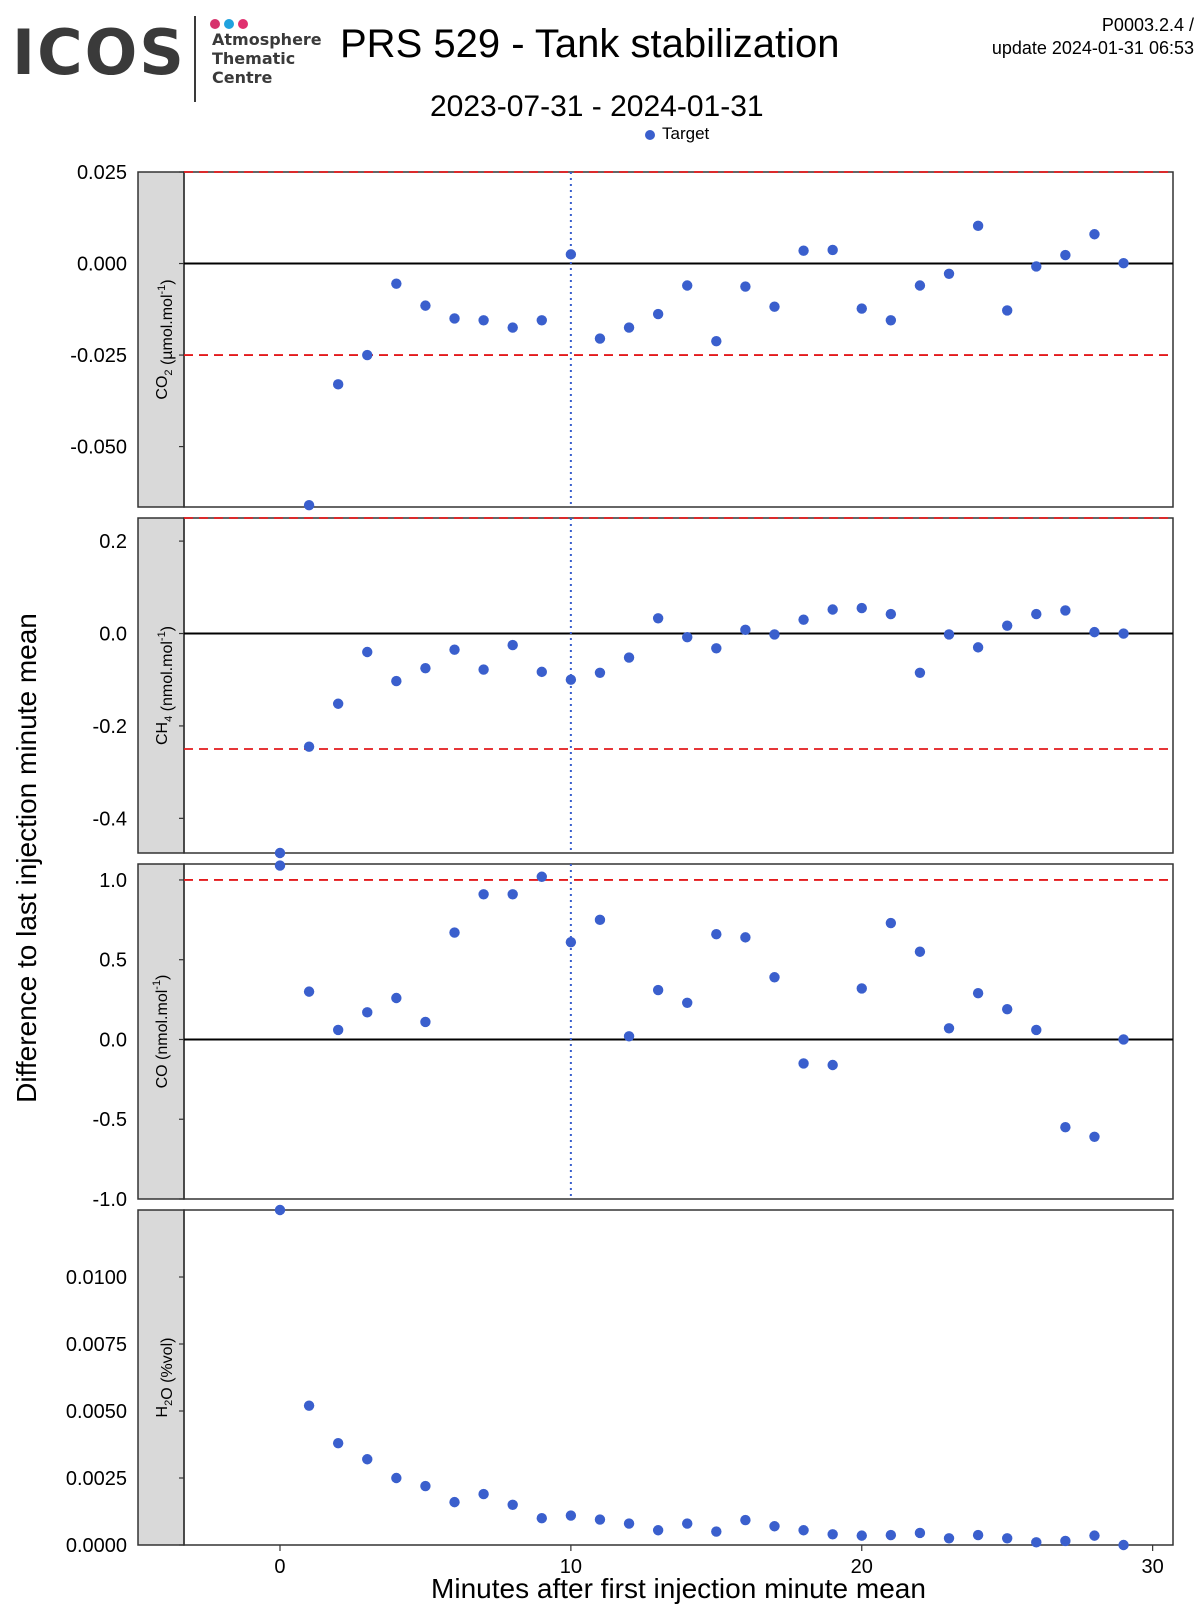 Image resolution: width=1200 pixels, height=1620 pixels. Describe the element at coordinates (96, 1278) in the screenshot. I see `y-tick-label: 0.0100` at that location.